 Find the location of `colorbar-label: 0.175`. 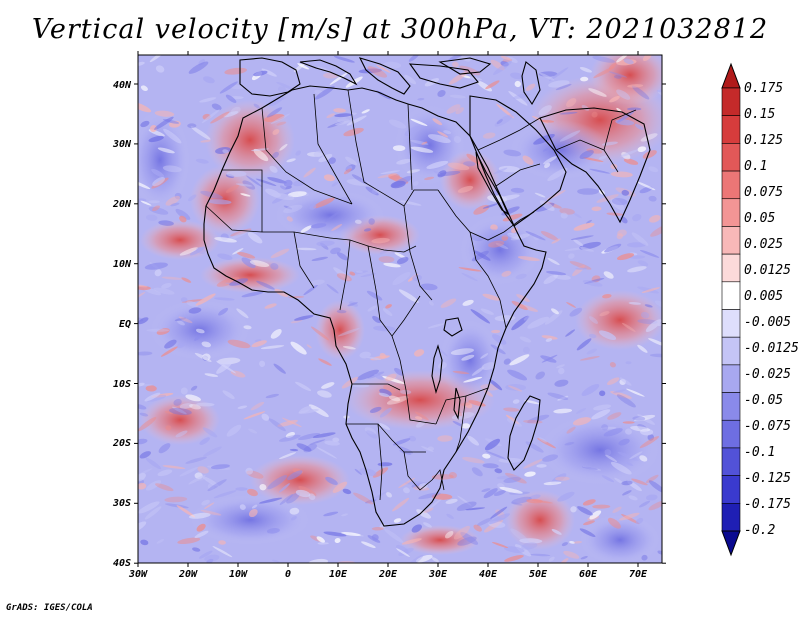

colorbar-label: 0.175 is located at coordinates (763, 88).